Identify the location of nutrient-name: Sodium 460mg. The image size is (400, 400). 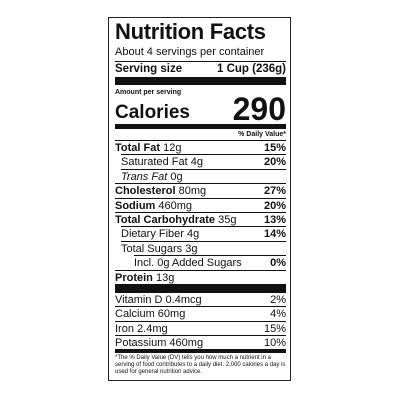
(153, 205).